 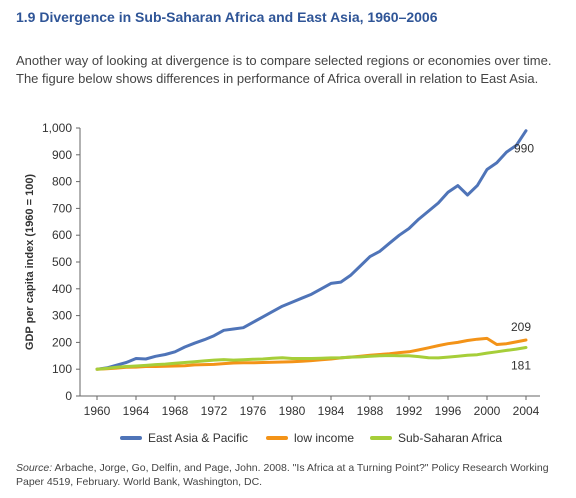 I want to click on legend-label: East Asia & Pacific, so click(x=198, y=438).